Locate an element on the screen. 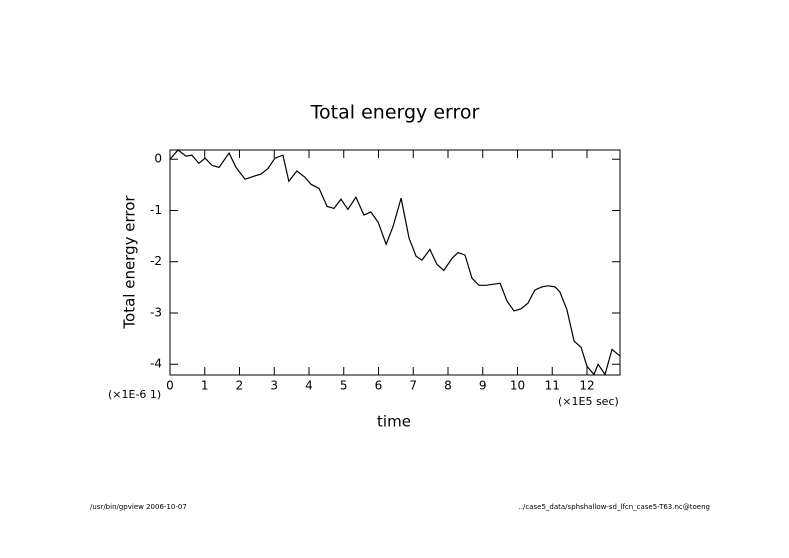 The height and width of the screenshot is (558, 789). x-tick-label: 2 is located at coordinates (240, 386).